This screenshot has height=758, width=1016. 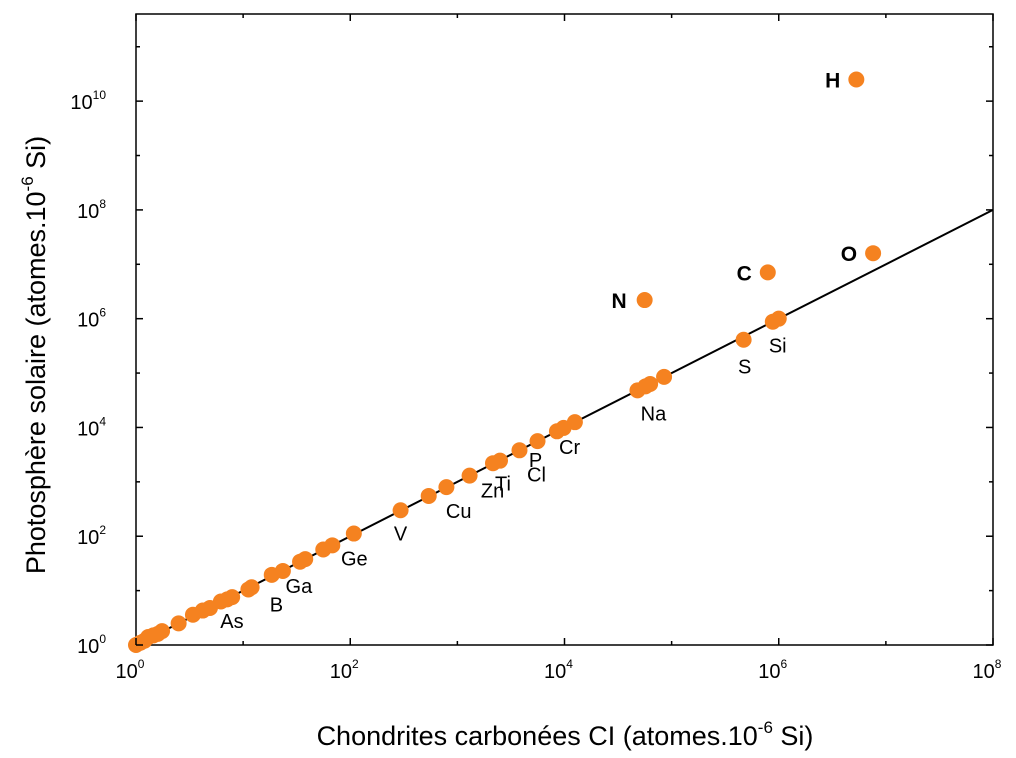 I want to click on point-label-b: B, so click(x=276, y=605).